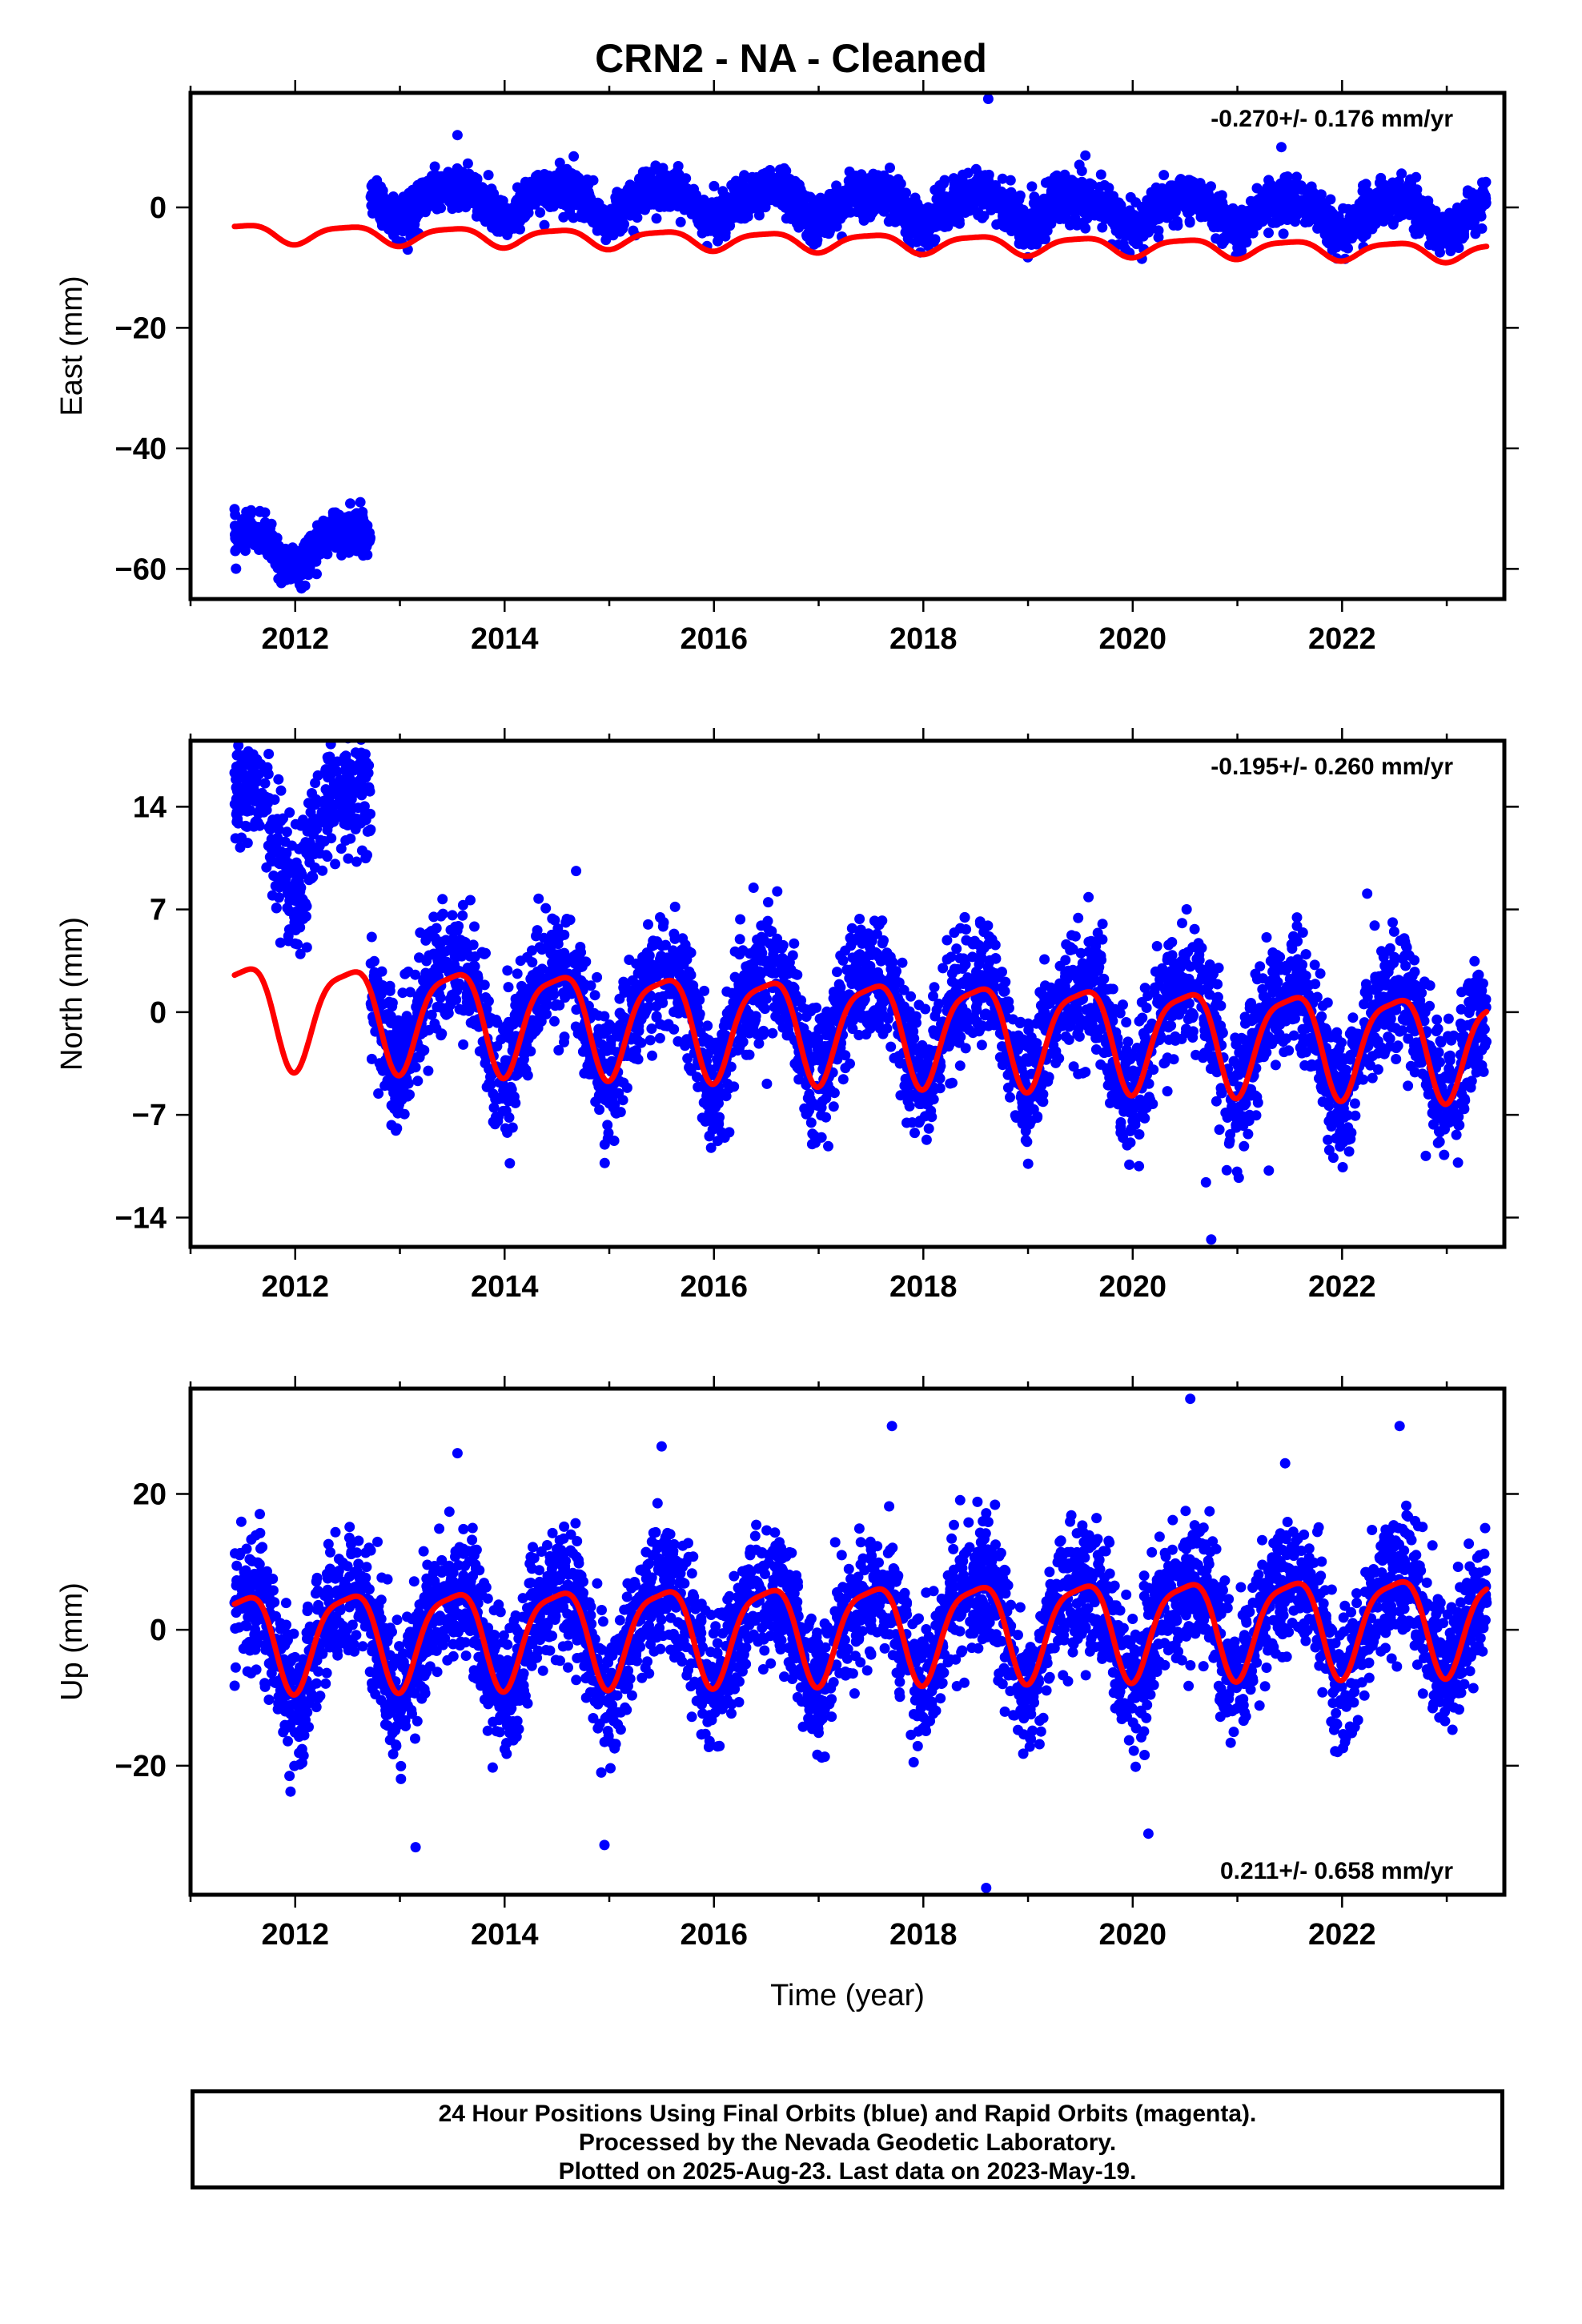 The height and width of the screenshot is (2324, 1582). What do you see at coordinates (141, 329) in the screenshot?
I see `y-tick-label: −20` at bounding box center [141, 329].